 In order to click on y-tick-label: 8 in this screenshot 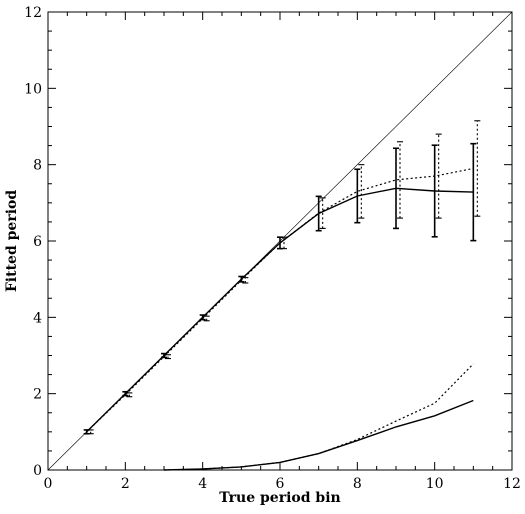, I will do `click(37, 166)`.